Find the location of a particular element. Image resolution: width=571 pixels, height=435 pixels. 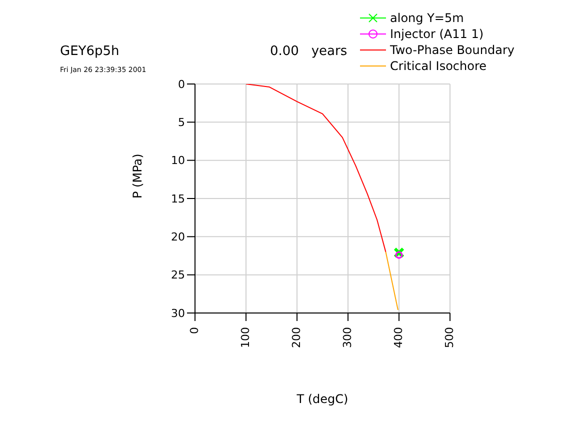

y-tick-label: 5 is located at coordinates (181, 123).